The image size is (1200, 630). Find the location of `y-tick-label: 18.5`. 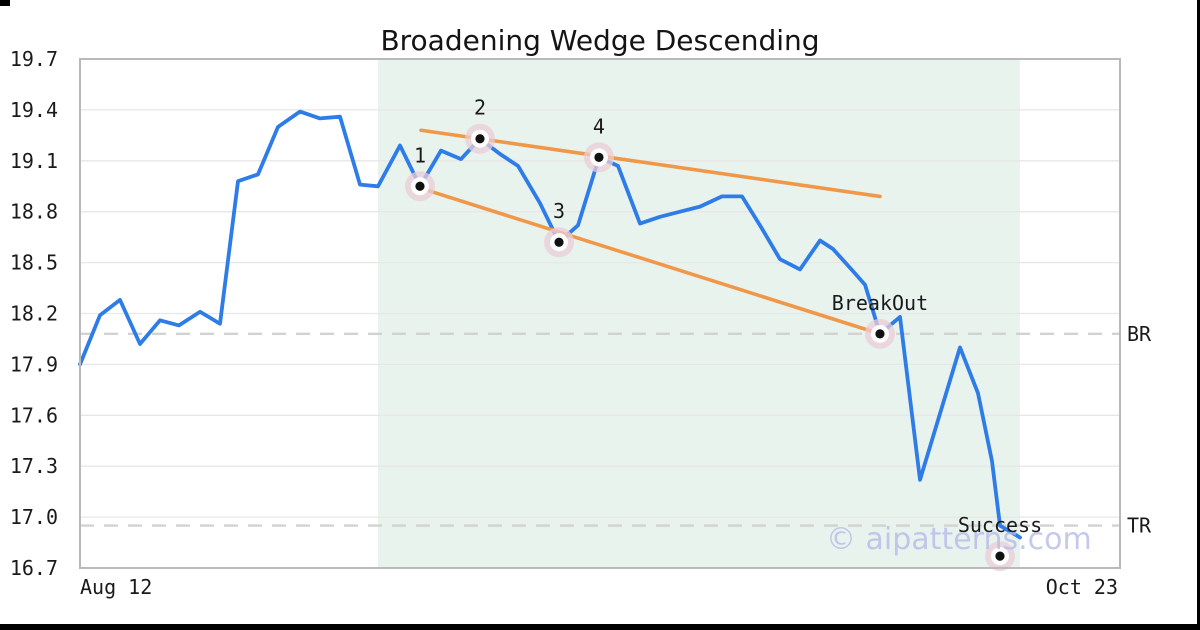

y-tick-label: 18.5 is located at coordinates (34, 263).